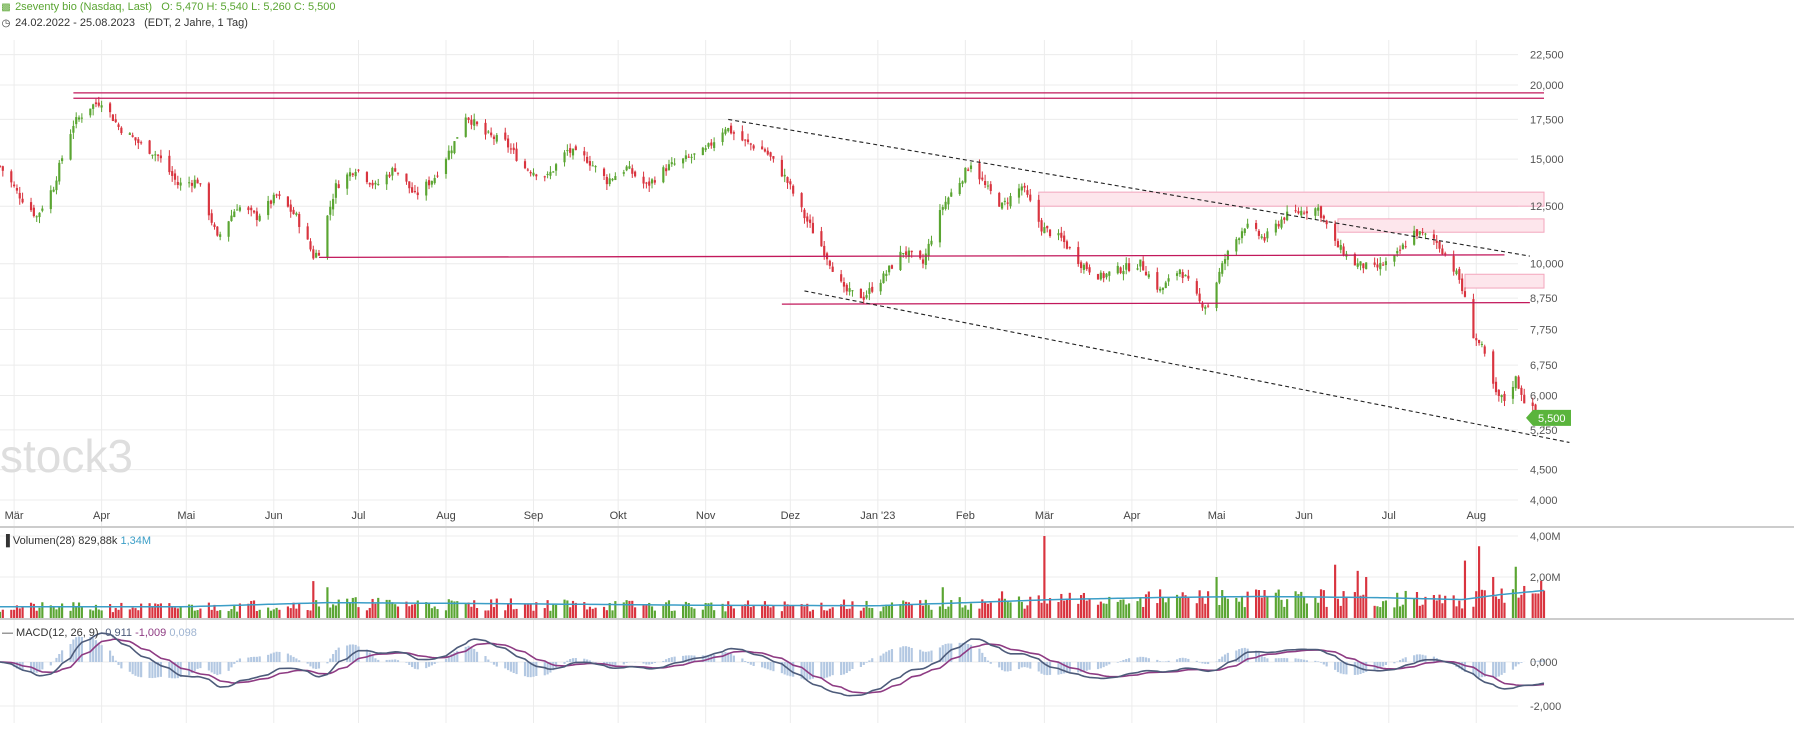  What do you see at coordinates (1545, 537) in the screenshot?
I see `volume-tick-label: 4,00M` at bounding box center [1545, 537].